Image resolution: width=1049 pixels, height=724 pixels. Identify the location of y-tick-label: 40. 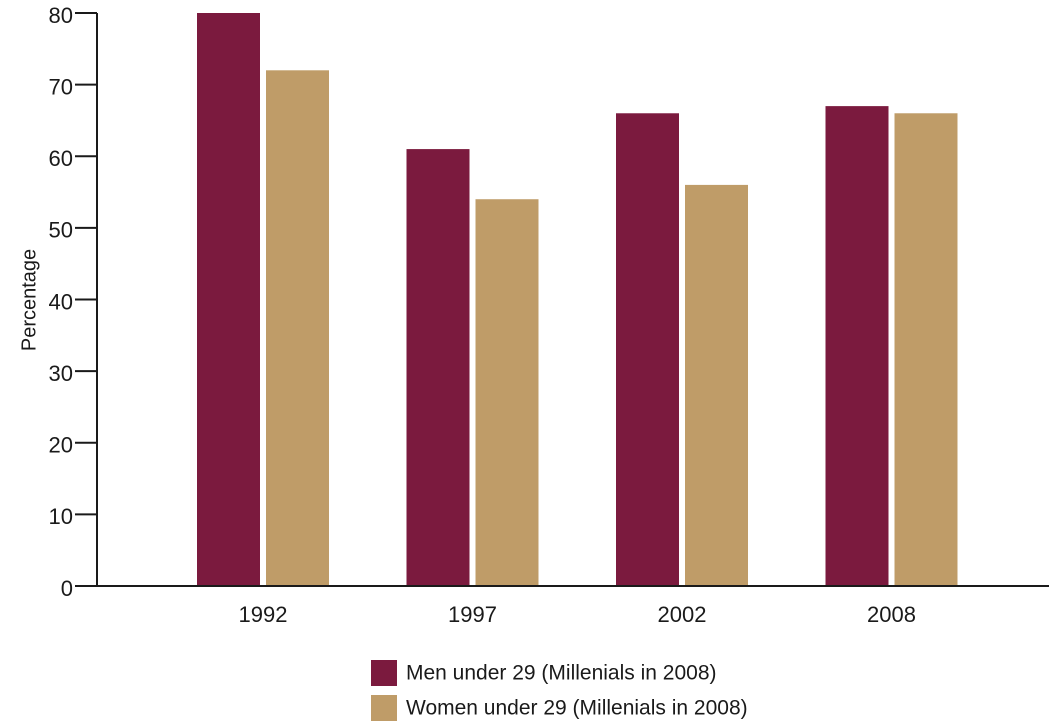
(61, 301).